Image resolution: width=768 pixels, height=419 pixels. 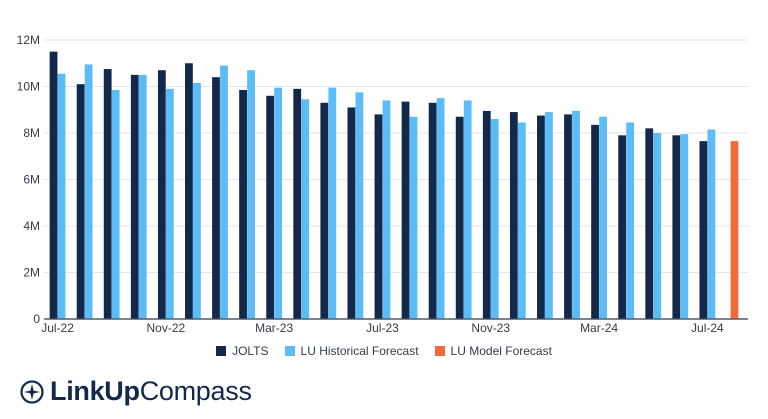 I want to click on x-tick-label: Mar-24, so click(x=599, y=328).